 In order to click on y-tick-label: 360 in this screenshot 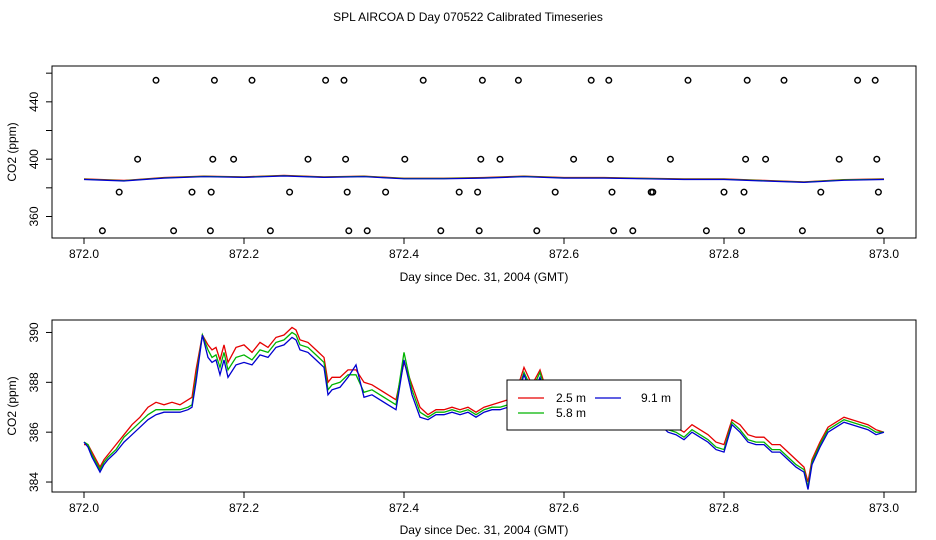, I will do `click(34, 216)`.